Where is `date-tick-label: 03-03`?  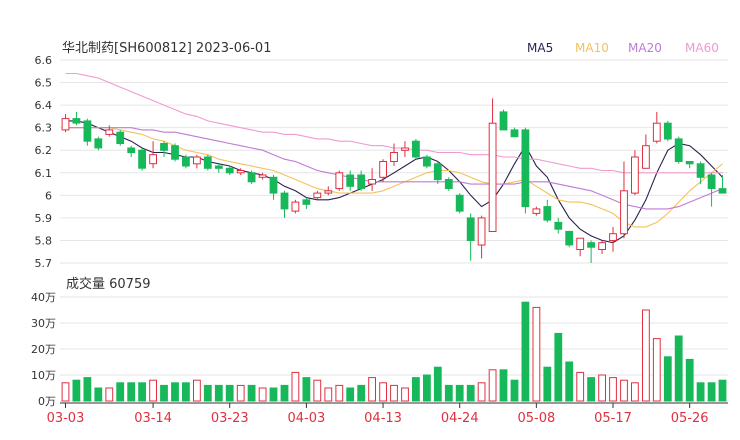
date-tick-label: 03-03 is located at coordinates (66, 418).